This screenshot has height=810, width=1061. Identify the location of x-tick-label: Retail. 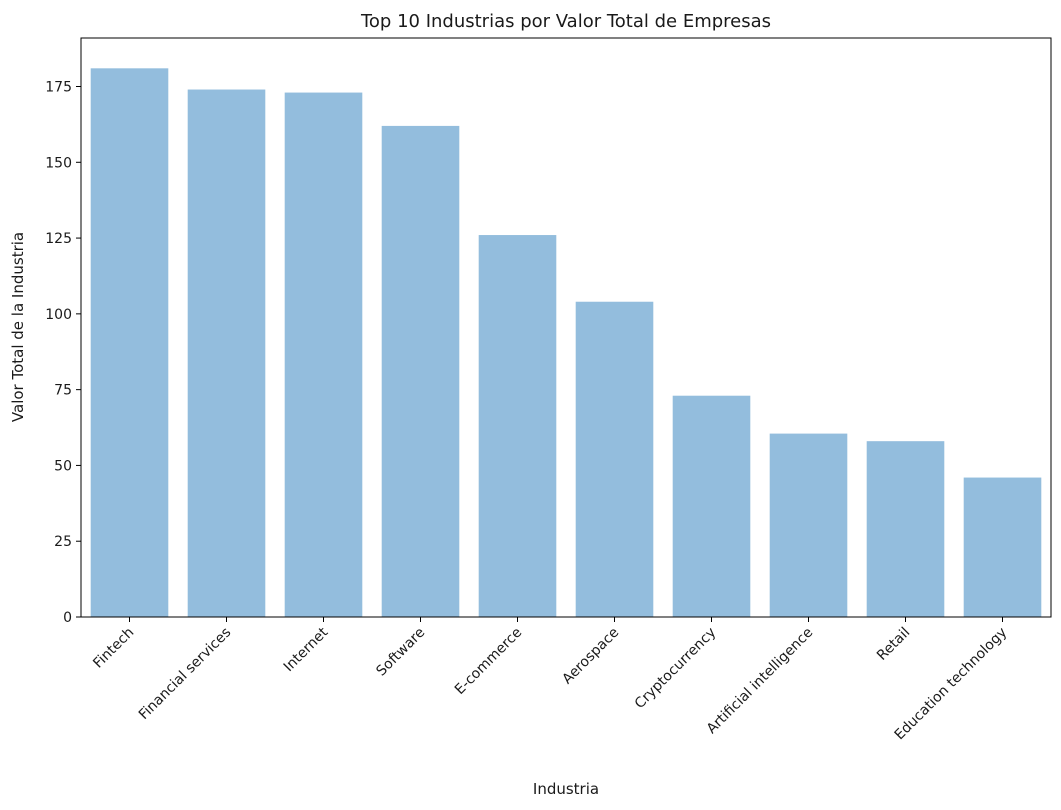
(893, 644).